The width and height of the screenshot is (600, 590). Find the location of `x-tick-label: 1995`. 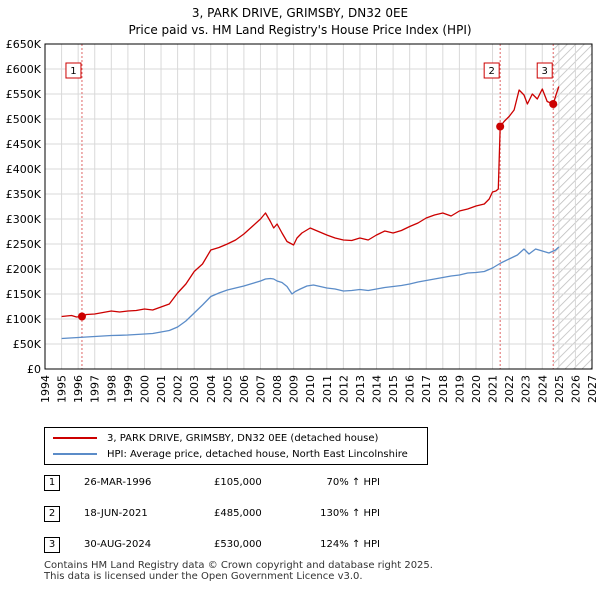

x-tick-label: 1995 is located at coordinates (62, 389).